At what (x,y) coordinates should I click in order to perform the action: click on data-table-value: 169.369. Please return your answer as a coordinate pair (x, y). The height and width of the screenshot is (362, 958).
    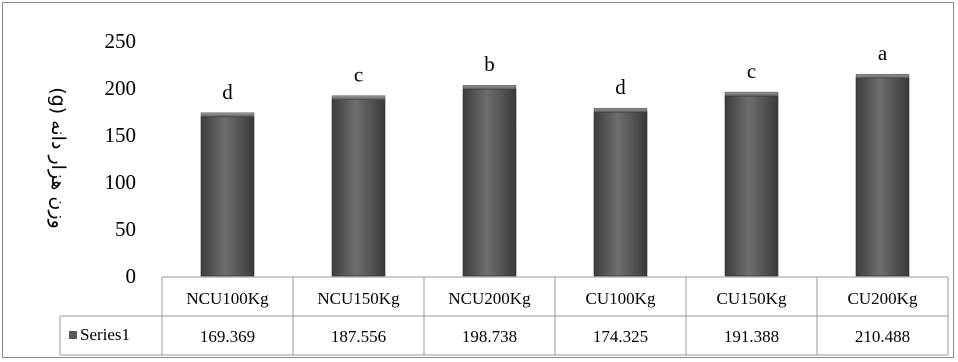
    Looking at the image, I should click on (227, 336).